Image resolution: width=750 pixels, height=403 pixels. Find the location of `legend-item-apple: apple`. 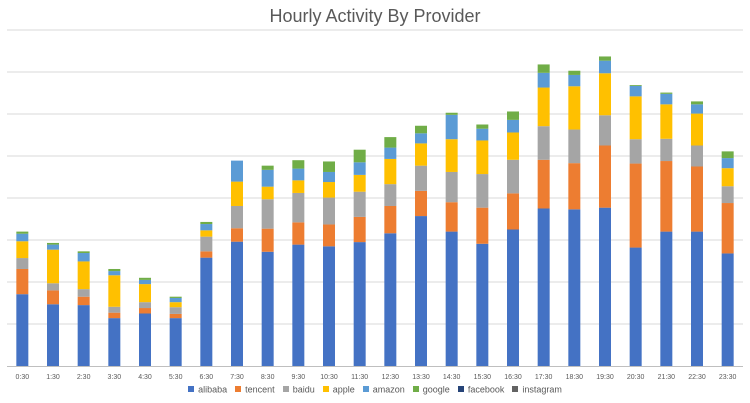

legend-item-apple: apple is located at coordinates (338, 389).